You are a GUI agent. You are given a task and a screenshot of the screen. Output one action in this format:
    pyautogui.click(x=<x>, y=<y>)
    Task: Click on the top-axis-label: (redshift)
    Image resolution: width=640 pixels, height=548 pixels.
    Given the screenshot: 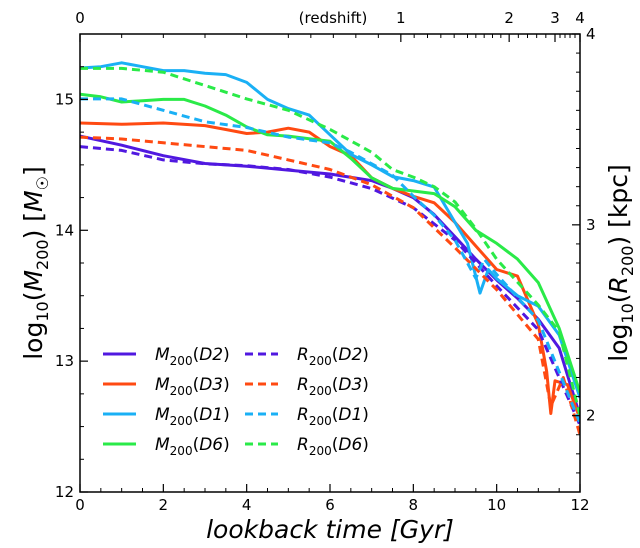 What is the action you would take?
    pyautogui.click(x=333, y=18)
    